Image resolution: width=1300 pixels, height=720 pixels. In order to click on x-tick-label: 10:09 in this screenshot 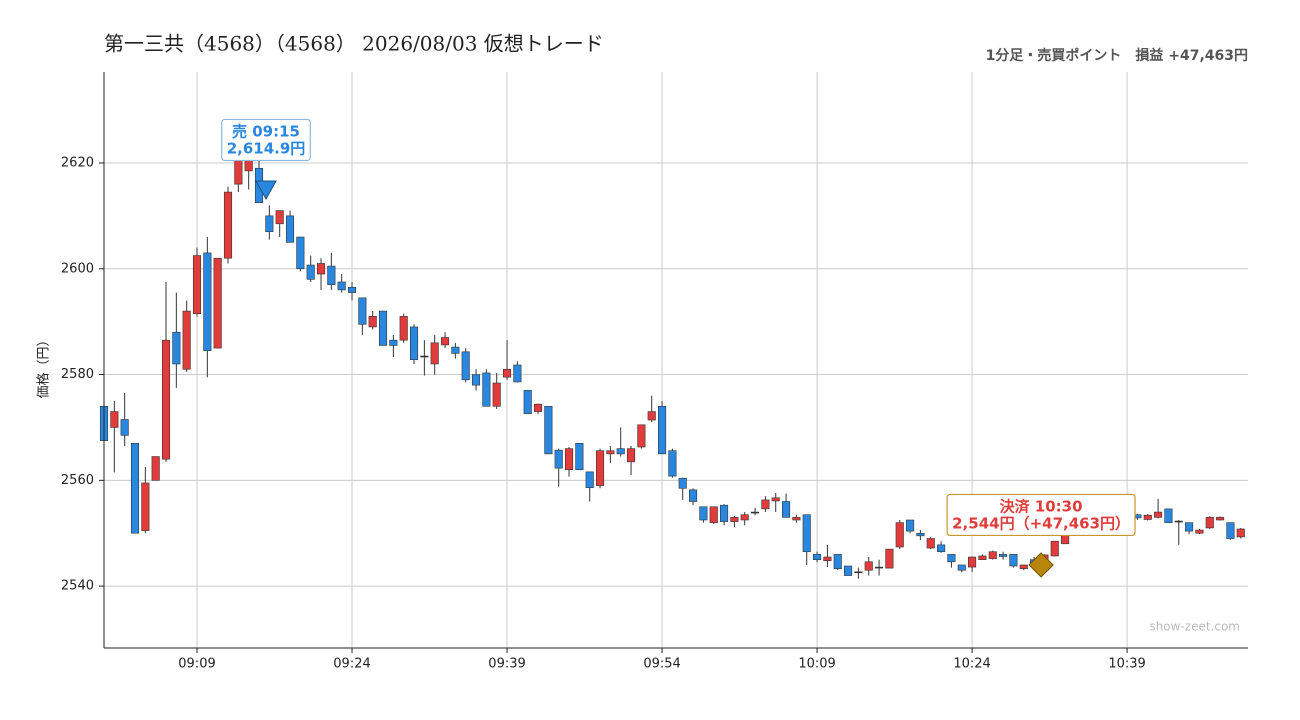, I will do `click(816, 664)`.